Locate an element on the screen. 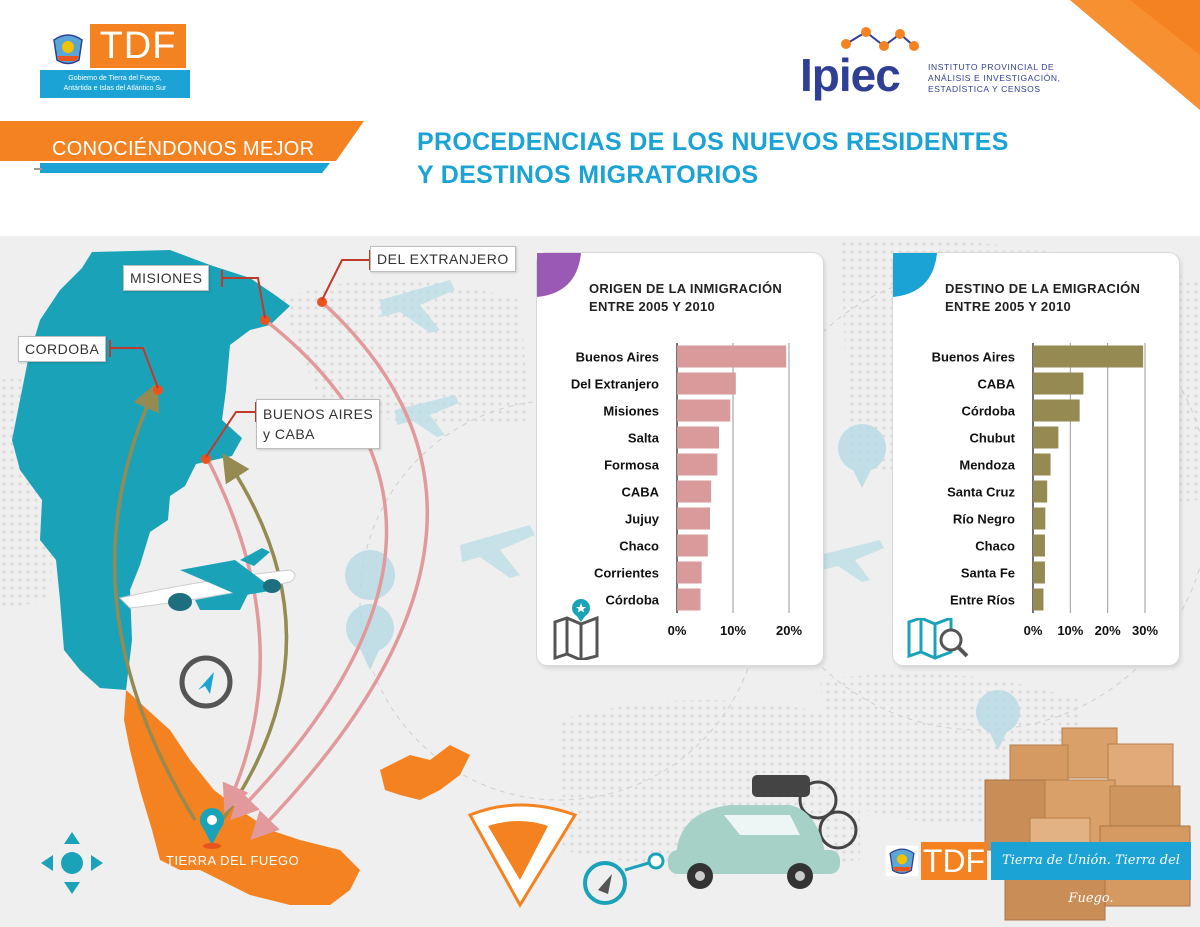  section-band is located at coordinates (182, 147).